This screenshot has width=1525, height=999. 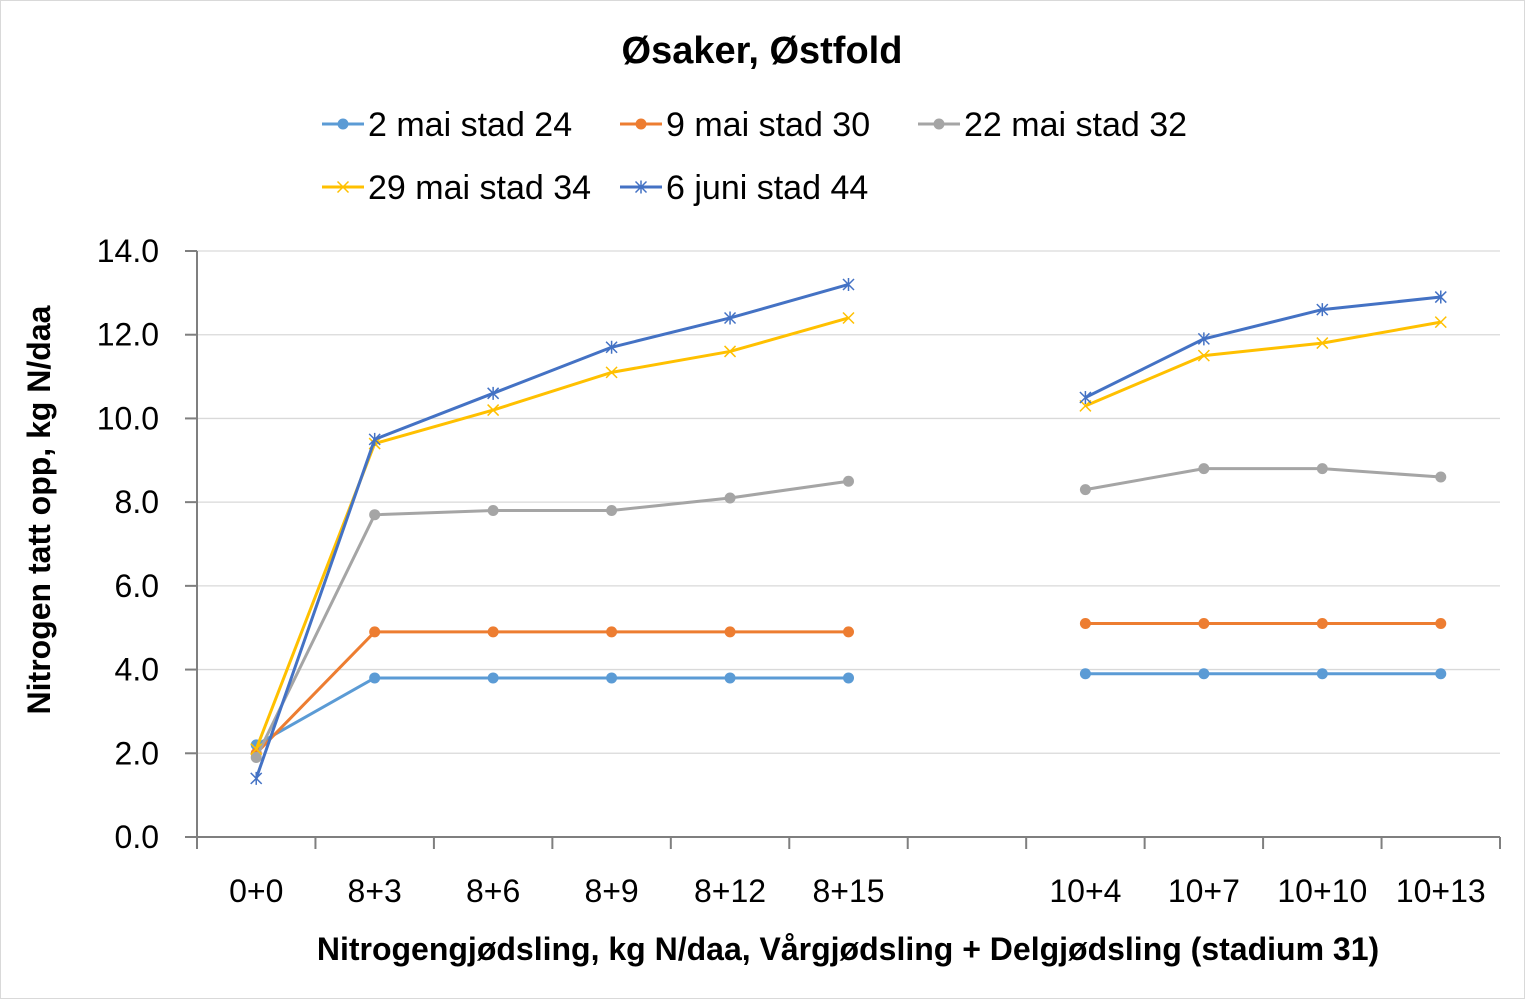 I want to click on y-tick-label: 8.0, so click(x=137, y=502).